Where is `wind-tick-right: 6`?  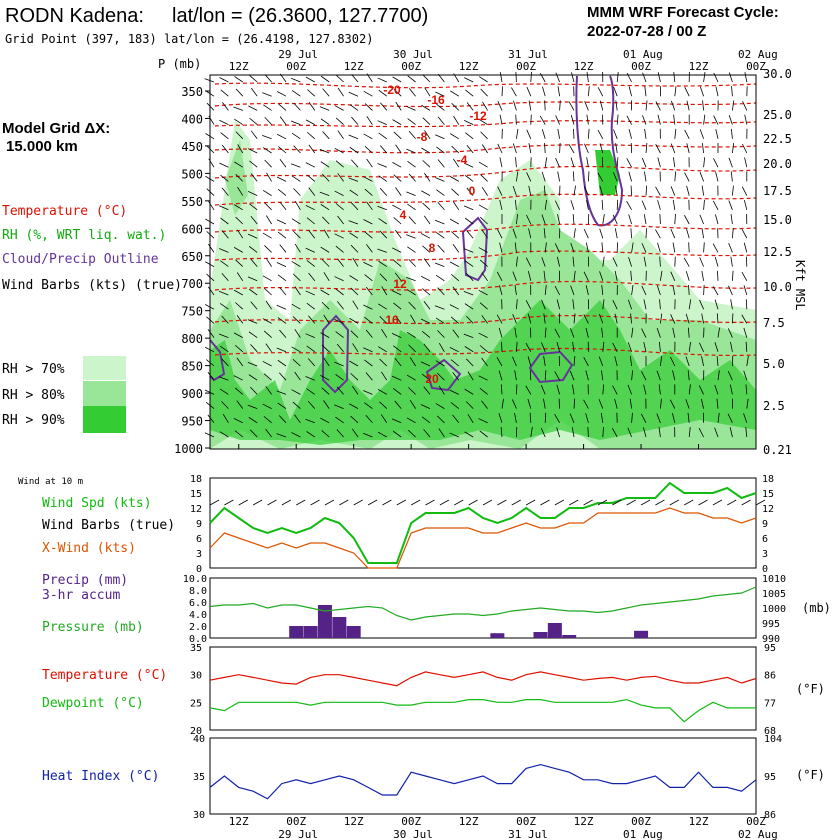
wind-tick-right: 6 is located at coordinates (765, 539).